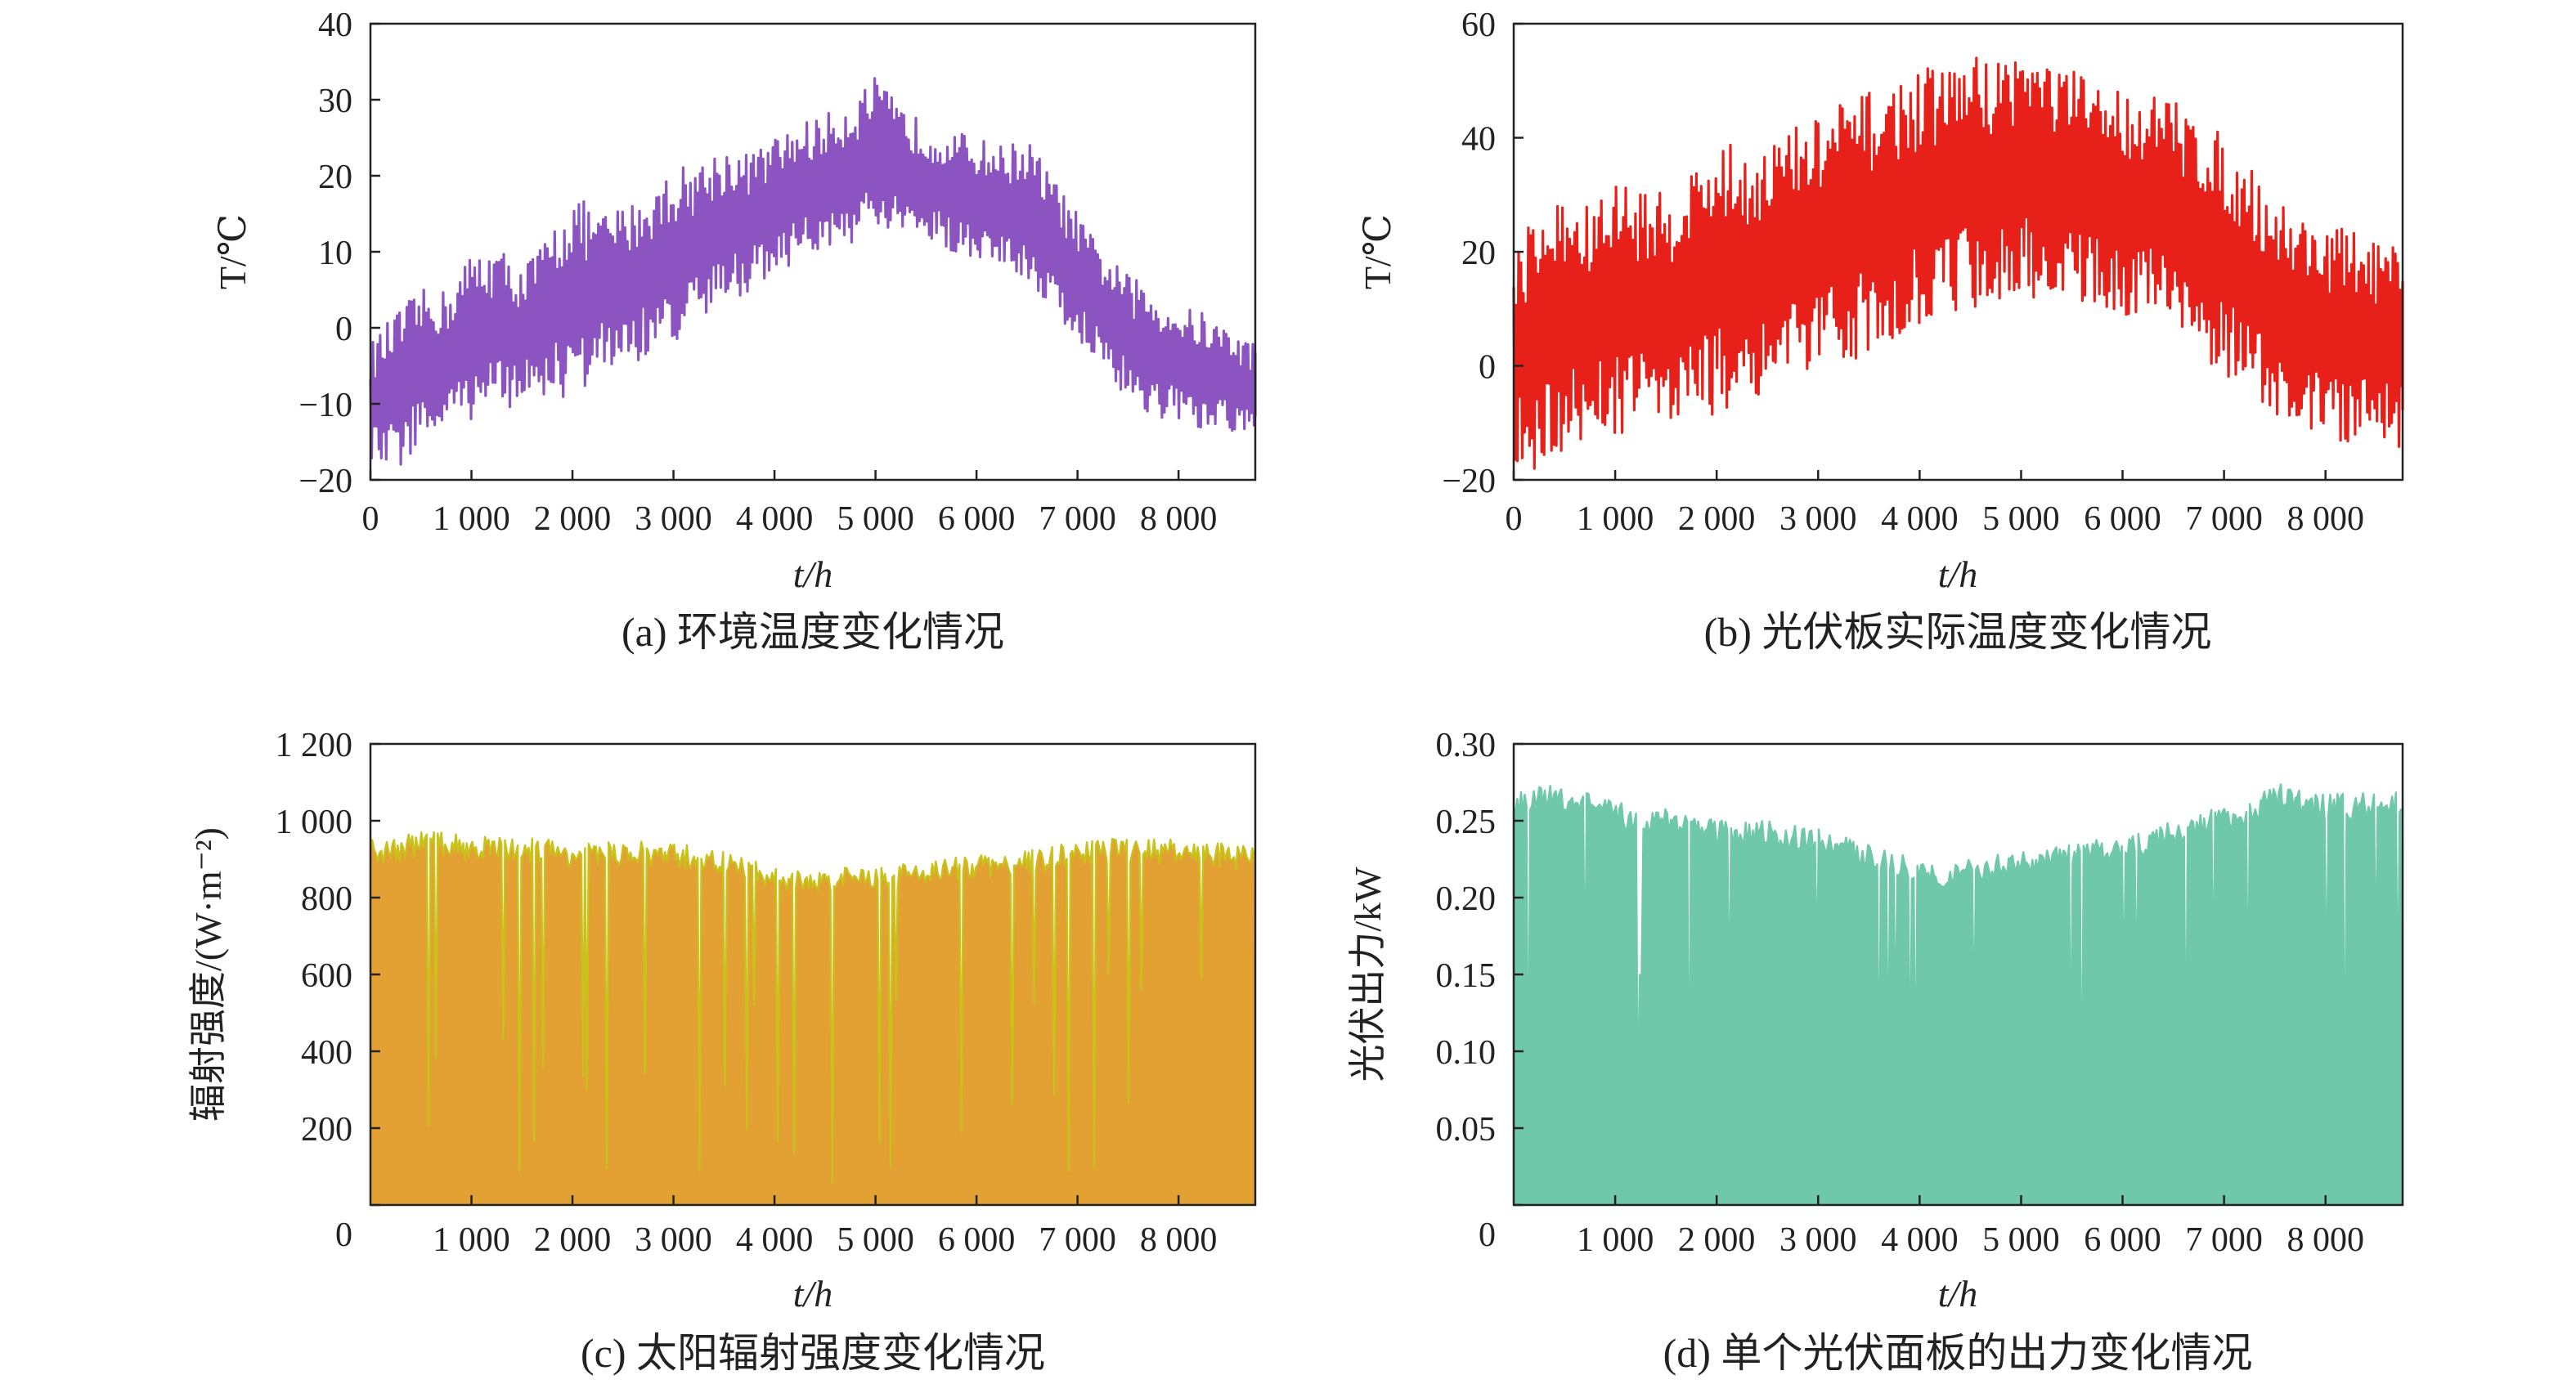  I want to click on panel-c-ytick-label-3: 600, so click(327, 976).